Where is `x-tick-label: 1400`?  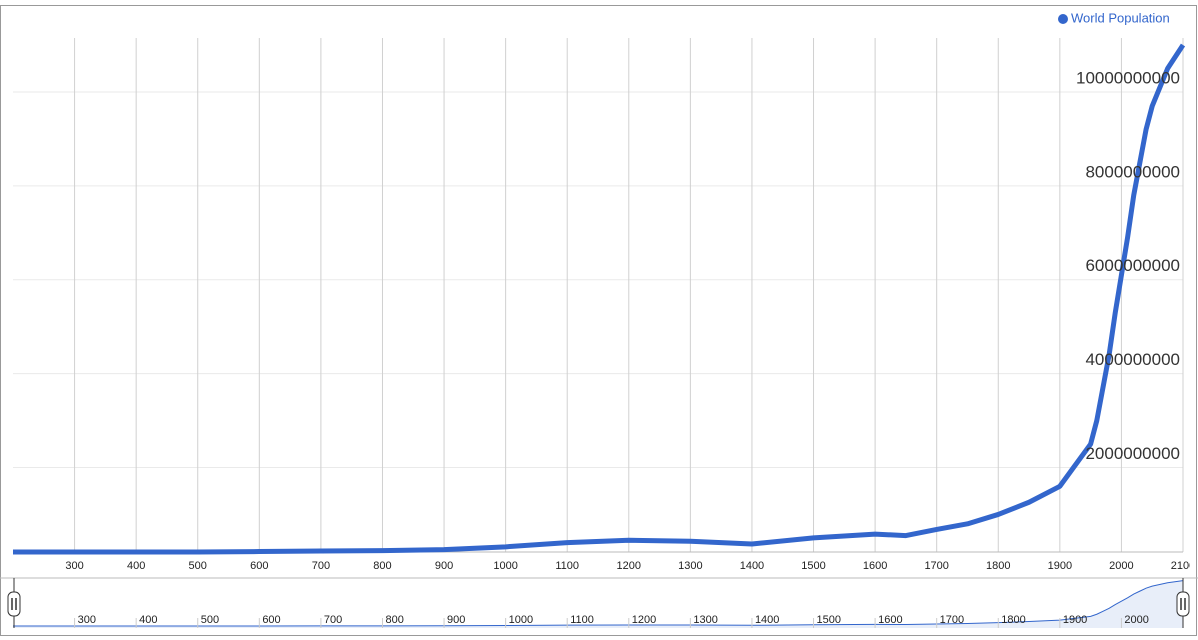 x-tick-label: 1400 is located at coordinates (752, 566).